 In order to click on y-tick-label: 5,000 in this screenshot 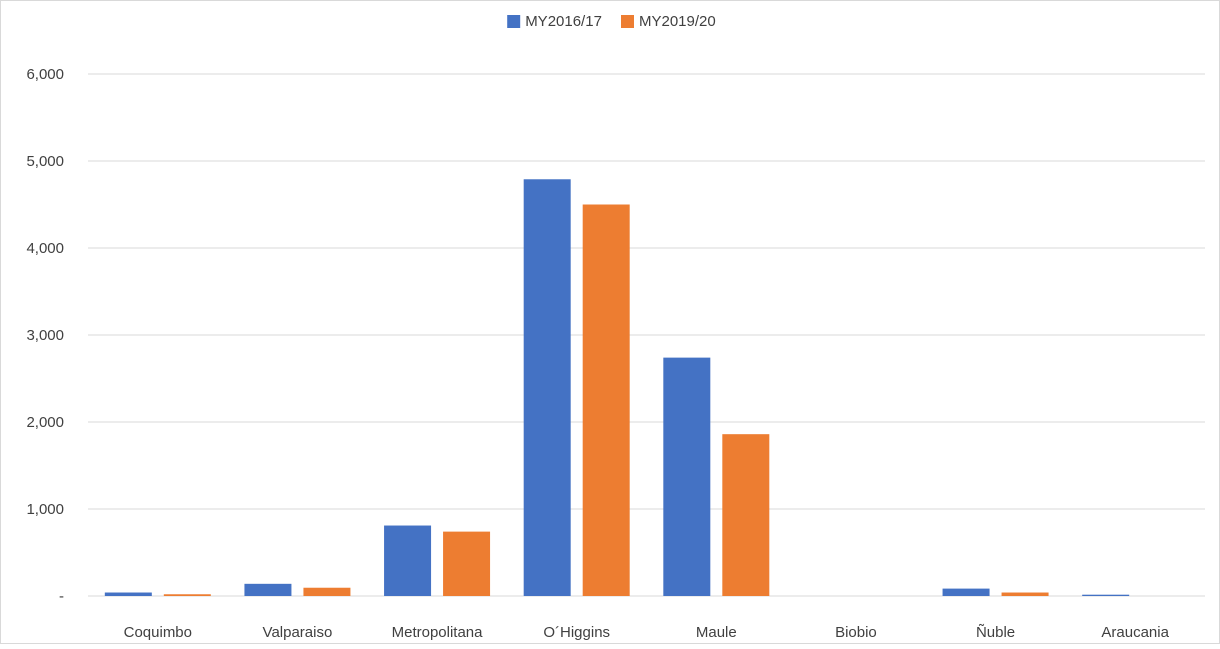, I will do `click(45, 161)`.